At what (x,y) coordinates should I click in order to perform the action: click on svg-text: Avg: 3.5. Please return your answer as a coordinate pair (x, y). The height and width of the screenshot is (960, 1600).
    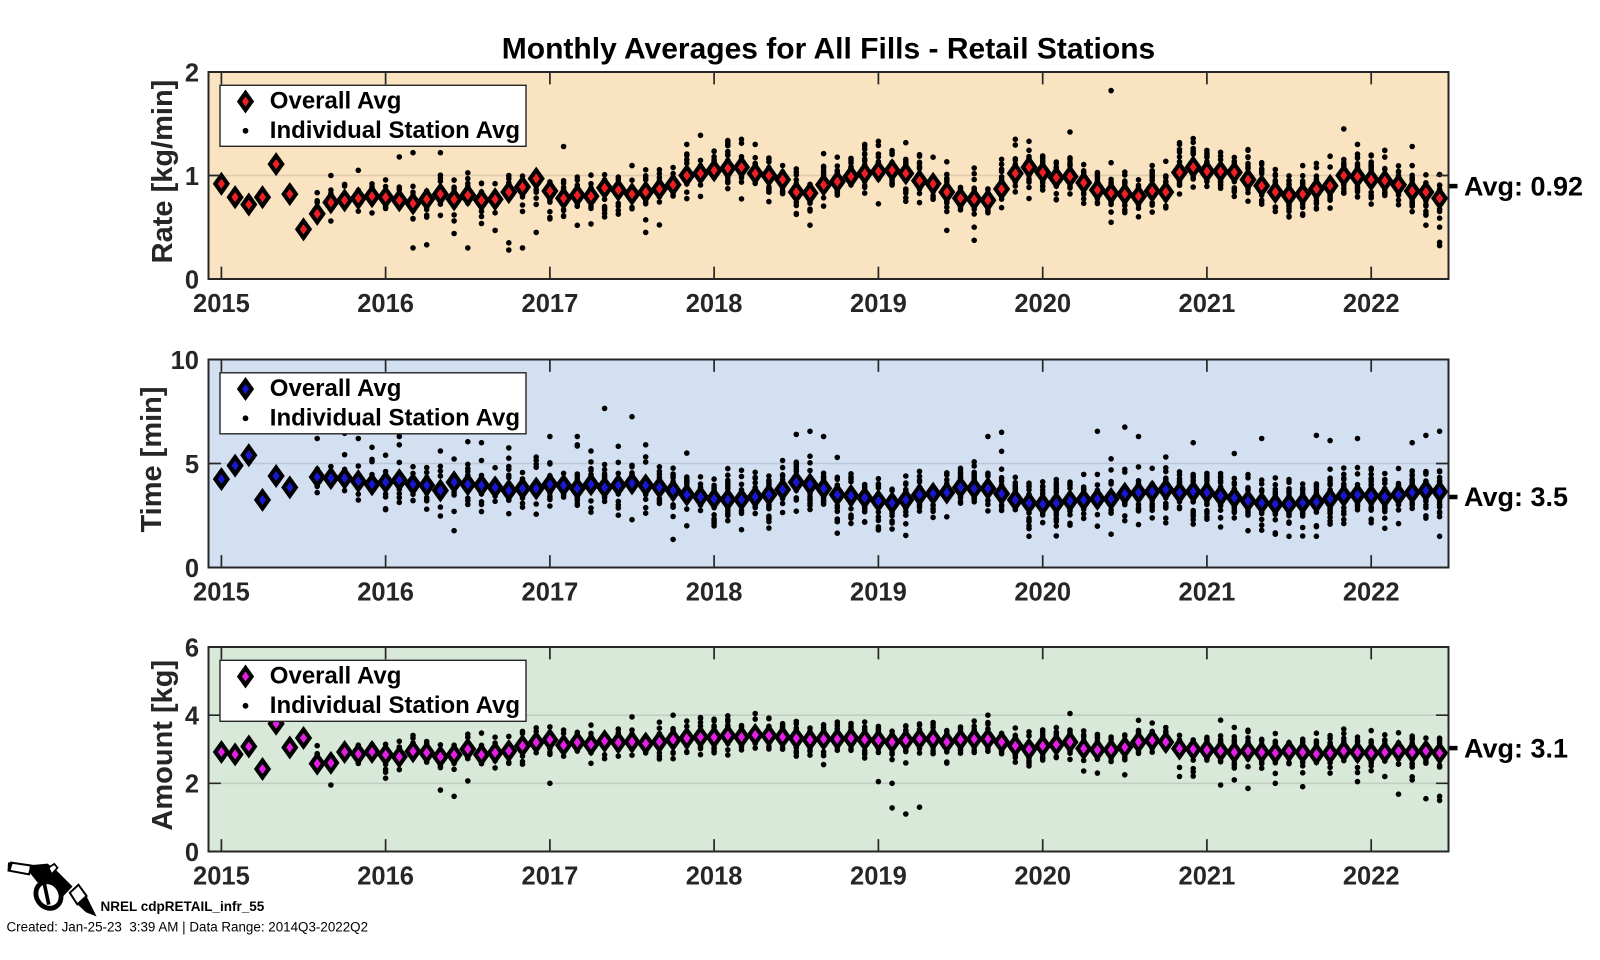
    Looking at the image, I should click on (1516, 497).